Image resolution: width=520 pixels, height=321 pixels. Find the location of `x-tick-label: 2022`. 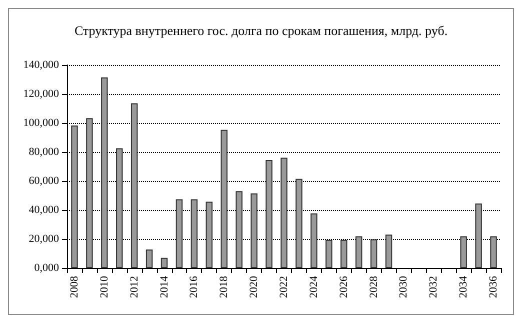

x-tick-label: 2022 is located at coordinates (284, 287).